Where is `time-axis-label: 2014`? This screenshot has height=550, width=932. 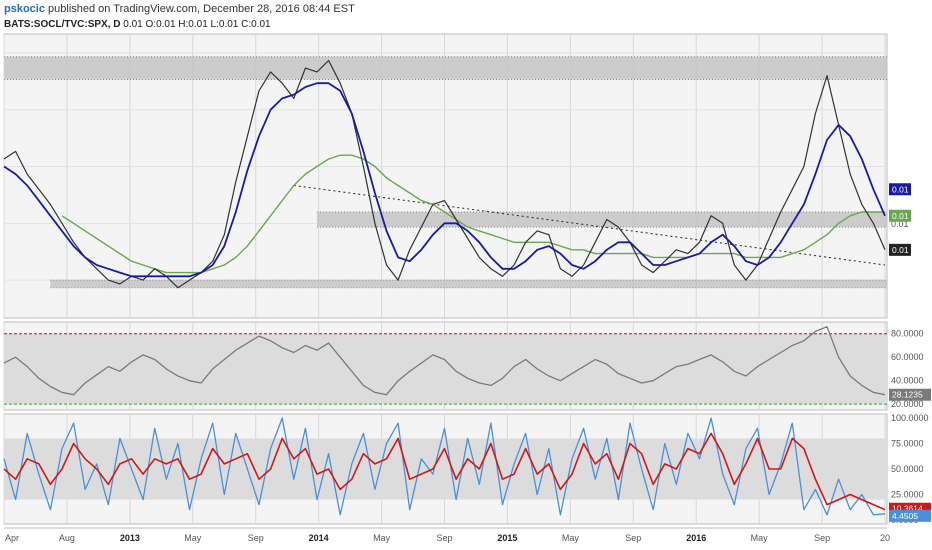
time-axis-label: 2014 is located at coordinates (319, 538).